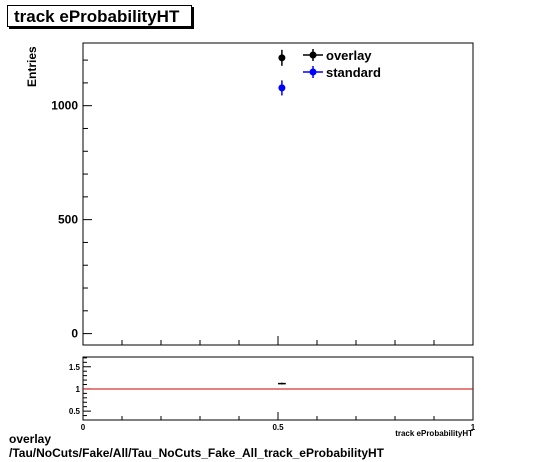 The height and width of the screenshot is (462, 546). What do you see at coordinates (349, 55) in the screenshot?
I see `legend-label-overlay: overlay` at bounding box center [349, 55].